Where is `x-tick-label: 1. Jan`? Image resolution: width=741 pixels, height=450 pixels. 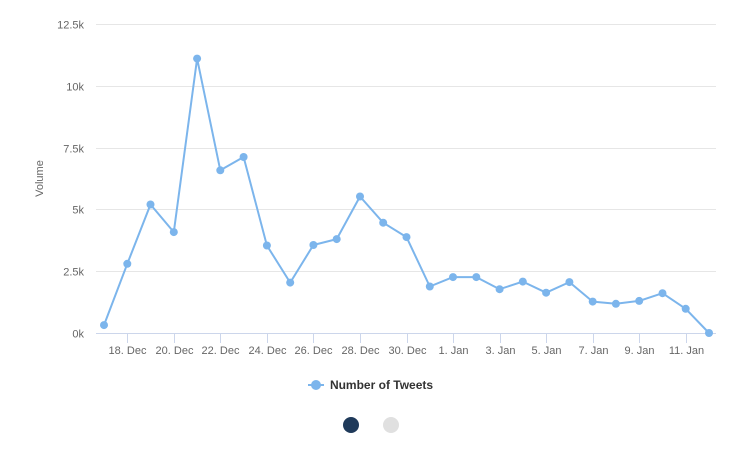
x-tick-label: 1. Jan is located at coordinates (454, 351).